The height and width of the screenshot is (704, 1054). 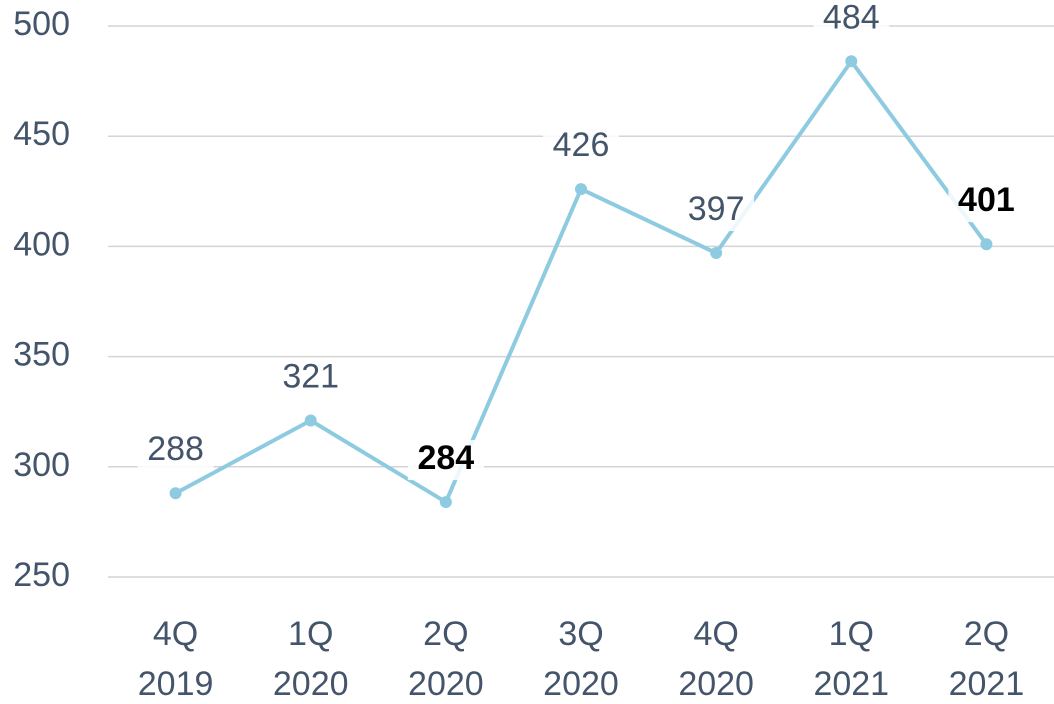 I want to click on data-label: 321, so click(x=310, y=377).